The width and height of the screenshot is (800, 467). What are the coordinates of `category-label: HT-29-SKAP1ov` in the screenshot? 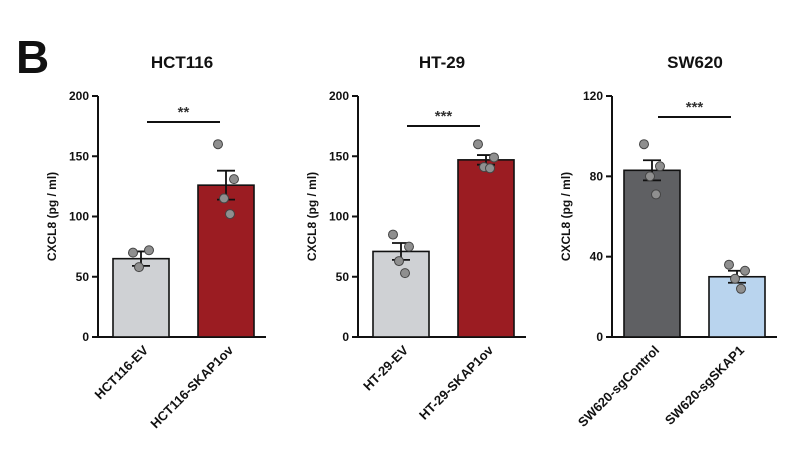 It's located at (456, 382).